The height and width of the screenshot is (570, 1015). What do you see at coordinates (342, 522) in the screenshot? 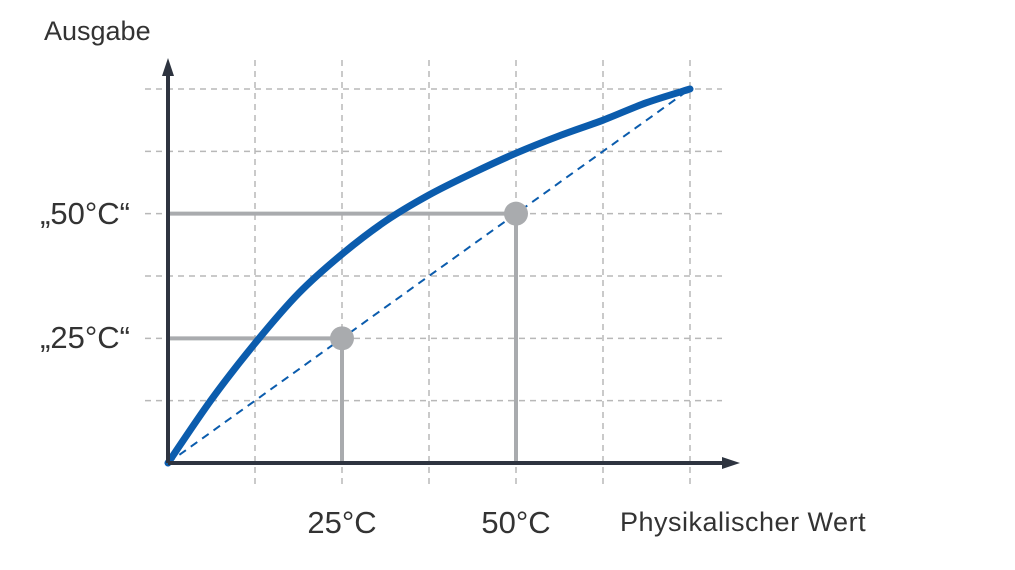
I see `x-tick-label-25: 25°C` at bounding box center [342, 522].